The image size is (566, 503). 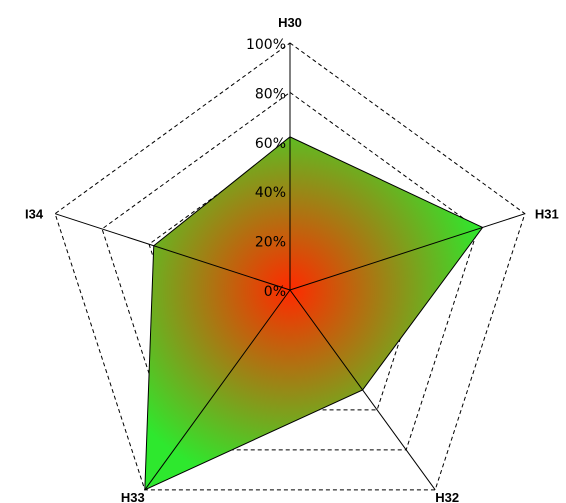 What do you see at coordinates (270, 193) in the screenshot?
I see `tick-label-40: 40%` at bounding box center [270, 193].